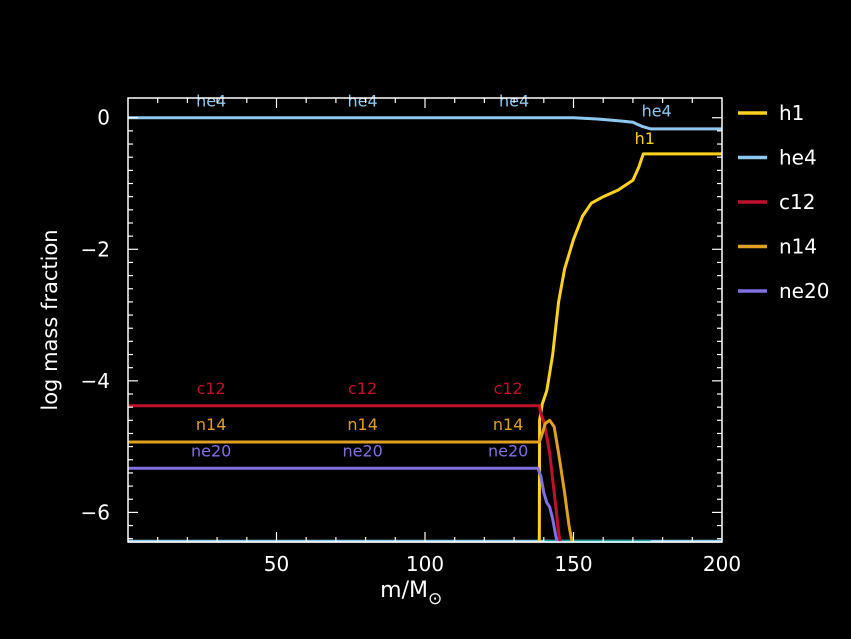 The image size is (851, 639). I want to click on series-line-c12, so click(345, 473).